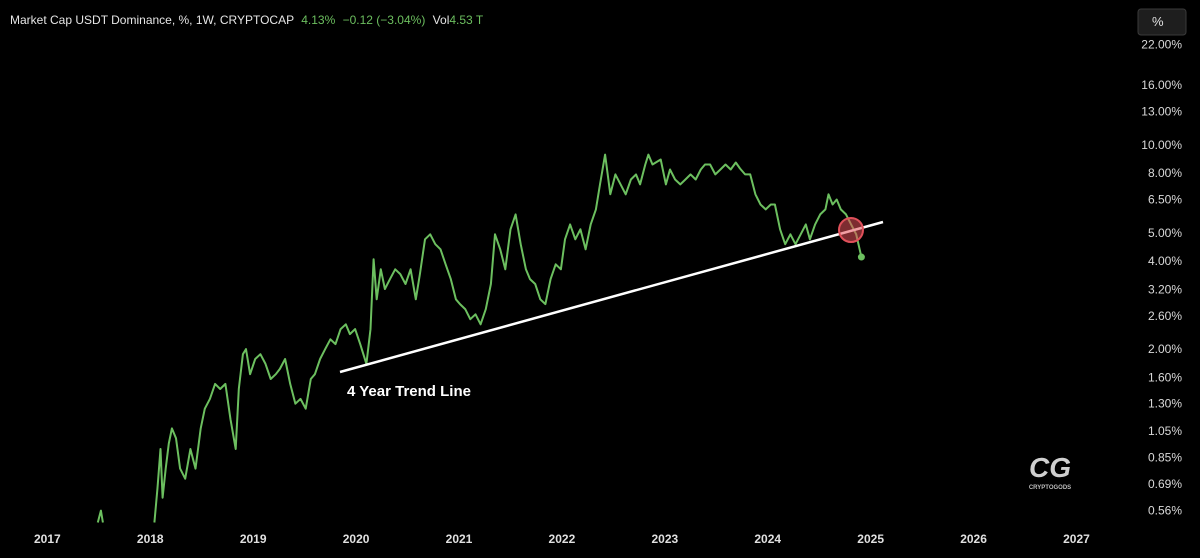 This screenshot has height=558, width=1200. I want to click on x-tick-label: 2019, so click(253, 539).